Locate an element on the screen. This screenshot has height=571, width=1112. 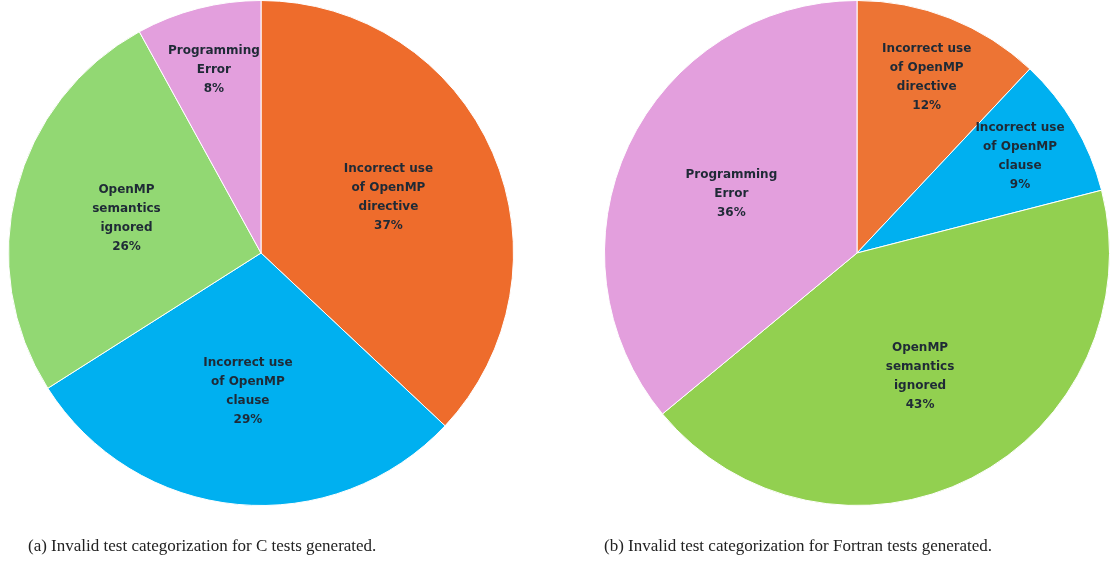
data-label: 29% is located at coordinates (248, 418).